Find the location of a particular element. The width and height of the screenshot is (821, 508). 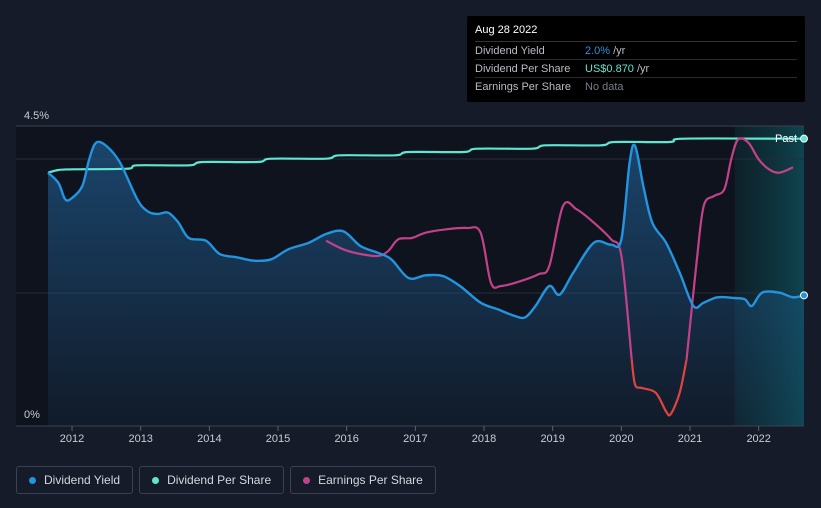

legend-label: Earnings Per Share is located at coordinates (370, 480).